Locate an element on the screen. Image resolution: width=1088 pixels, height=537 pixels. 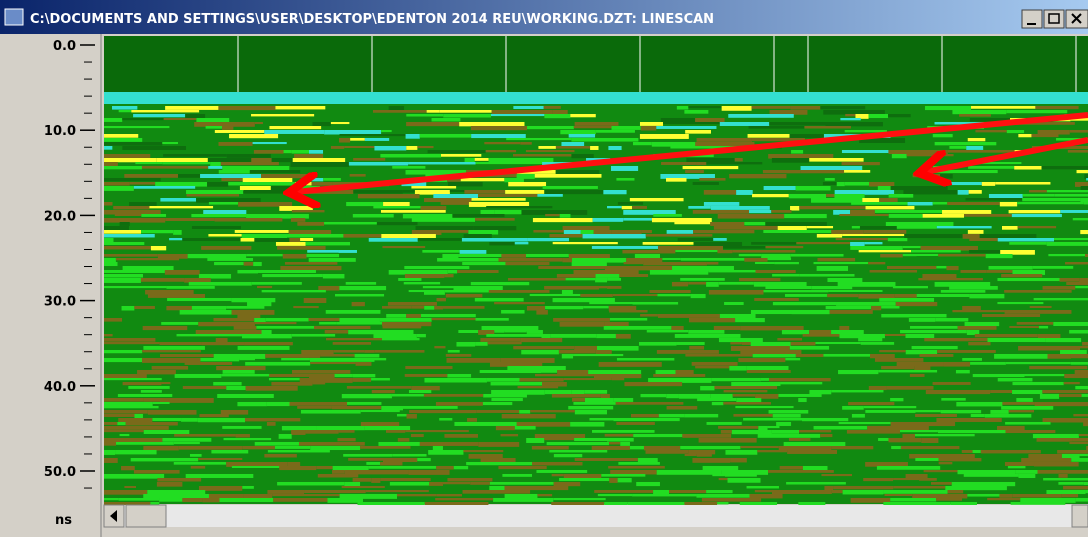
scrollbar is located at coordinates (595, 516).